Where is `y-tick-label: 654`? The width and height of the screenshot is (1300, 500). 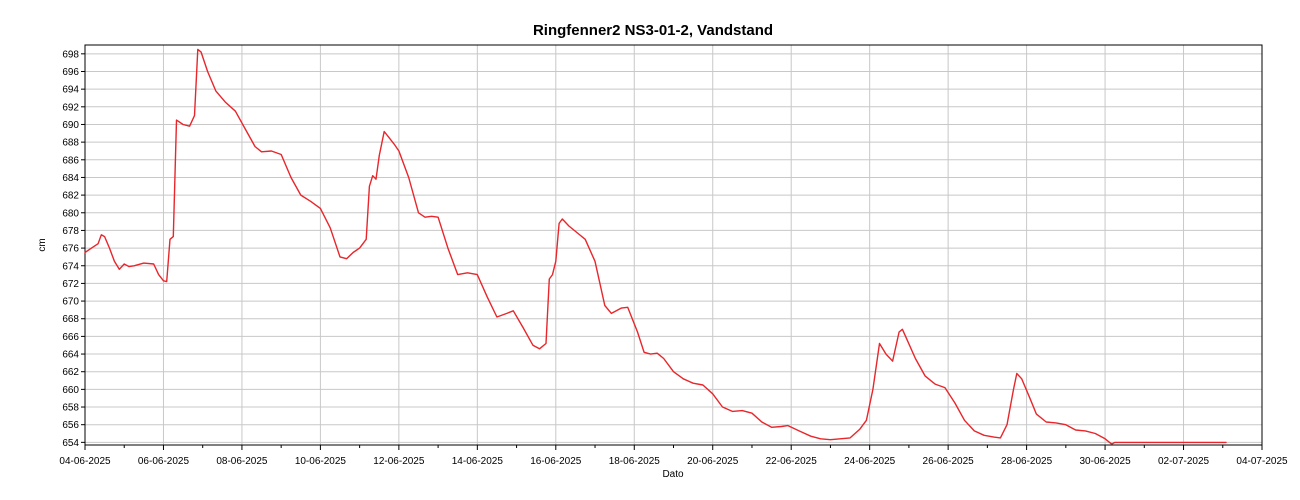 y-tick-label: 654 is located at coordinates (70, 443).